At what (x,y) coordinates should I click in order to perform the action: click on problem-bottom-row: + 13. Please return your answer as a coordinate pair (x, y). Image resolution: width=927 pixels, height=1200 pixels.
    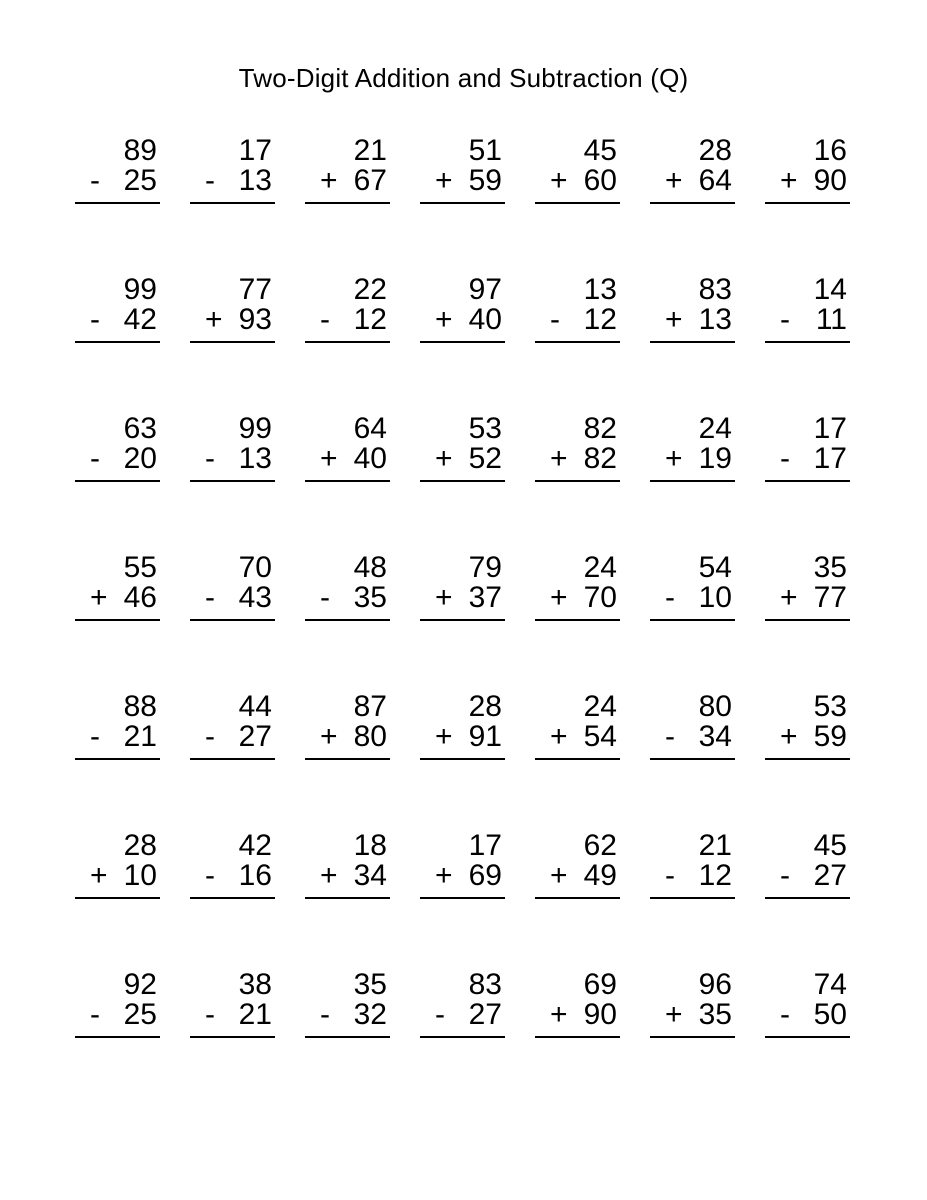
    Looking at the image, I should click on (692, 320).